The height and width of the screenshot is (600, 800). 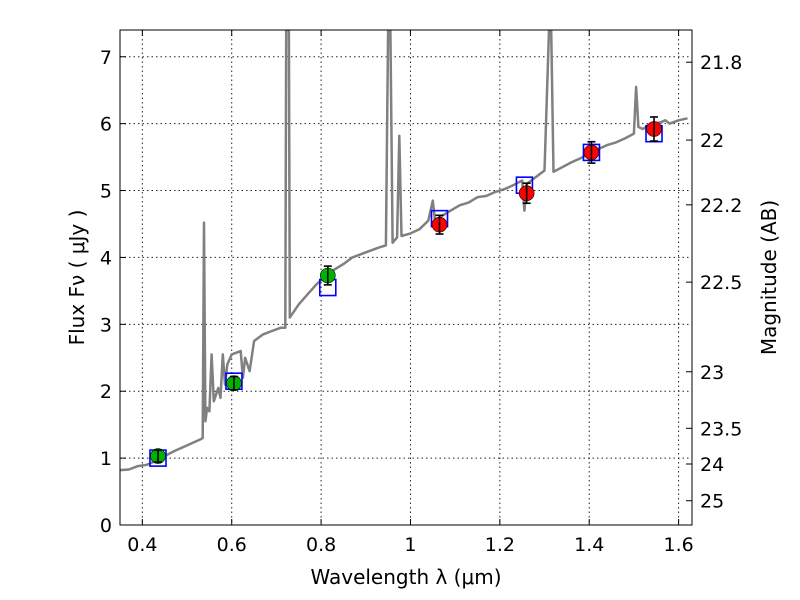 What do you see at coordinates (106, 392) in the screenshot?
I see `y-tick-label: 2` at bounding box center [106, 392].